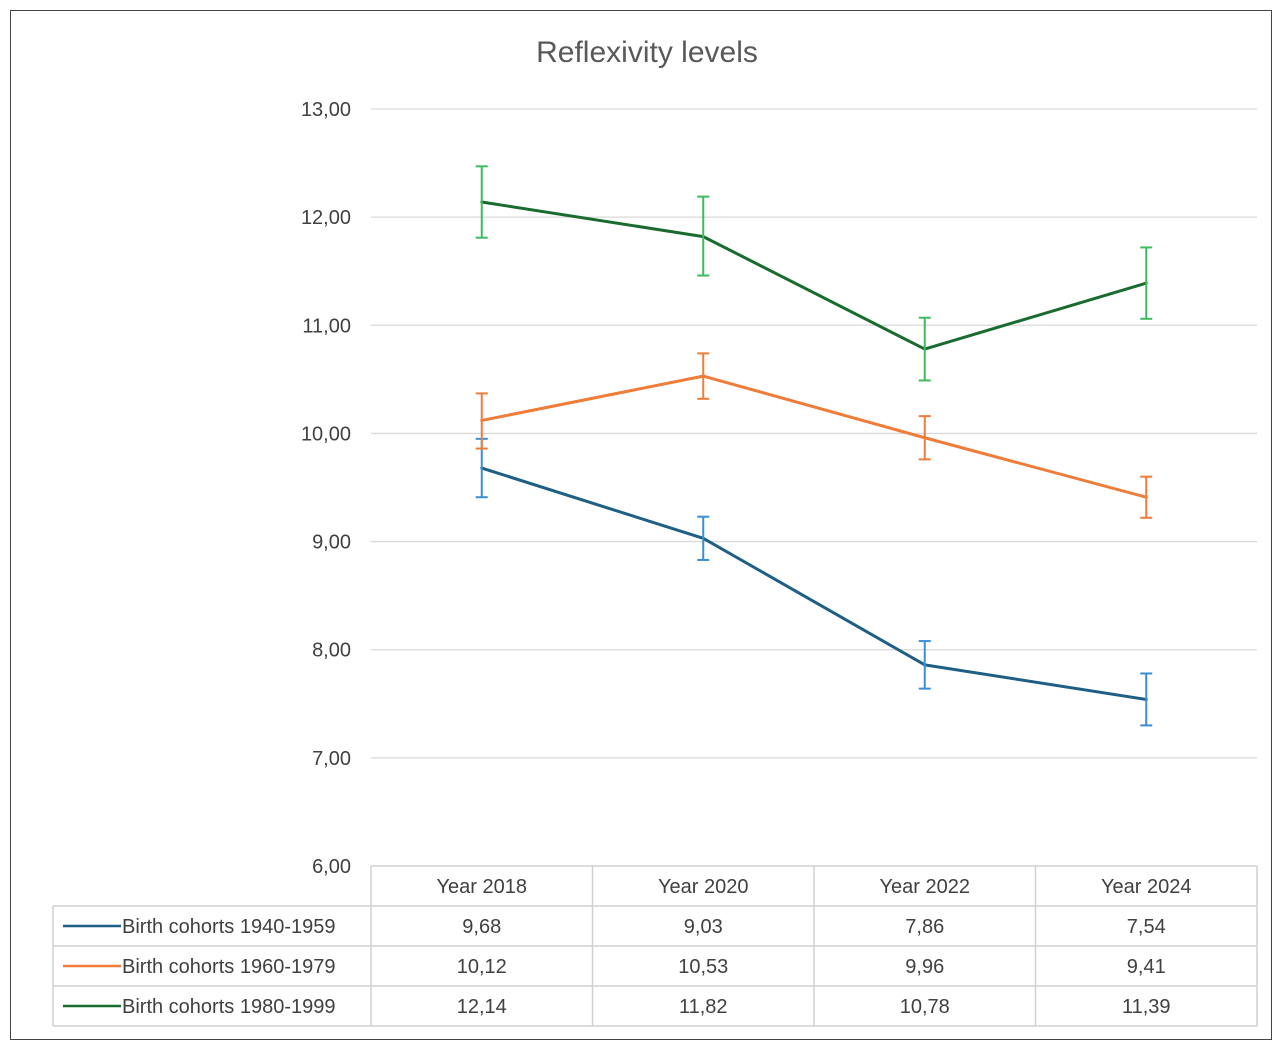  I want to click on x-category-label: Year 2024, so click(1146, 887).